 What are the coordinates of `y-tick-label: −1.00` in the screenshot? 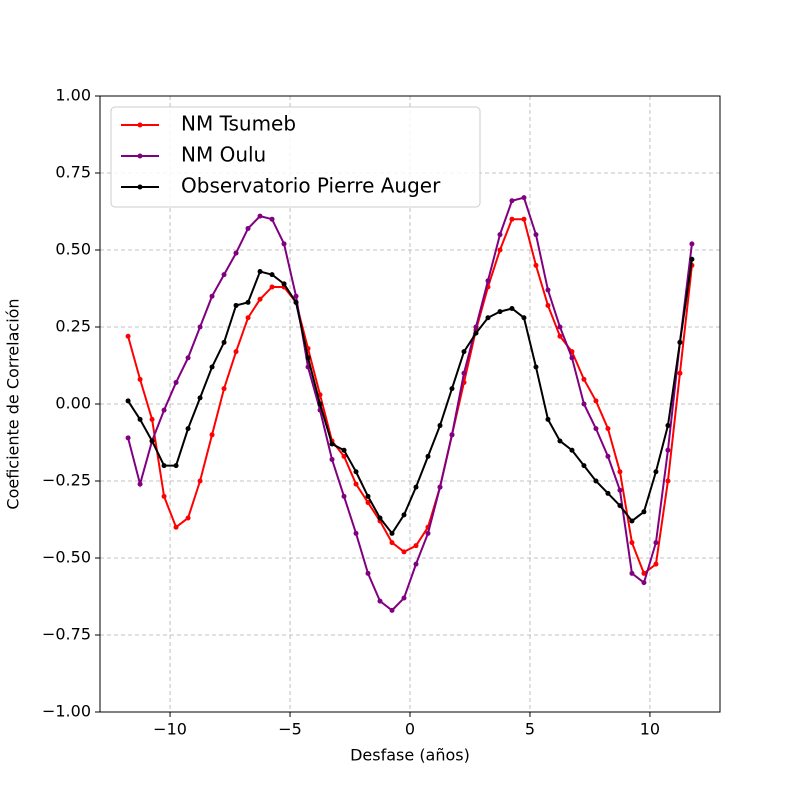 It's located at (66, 711).